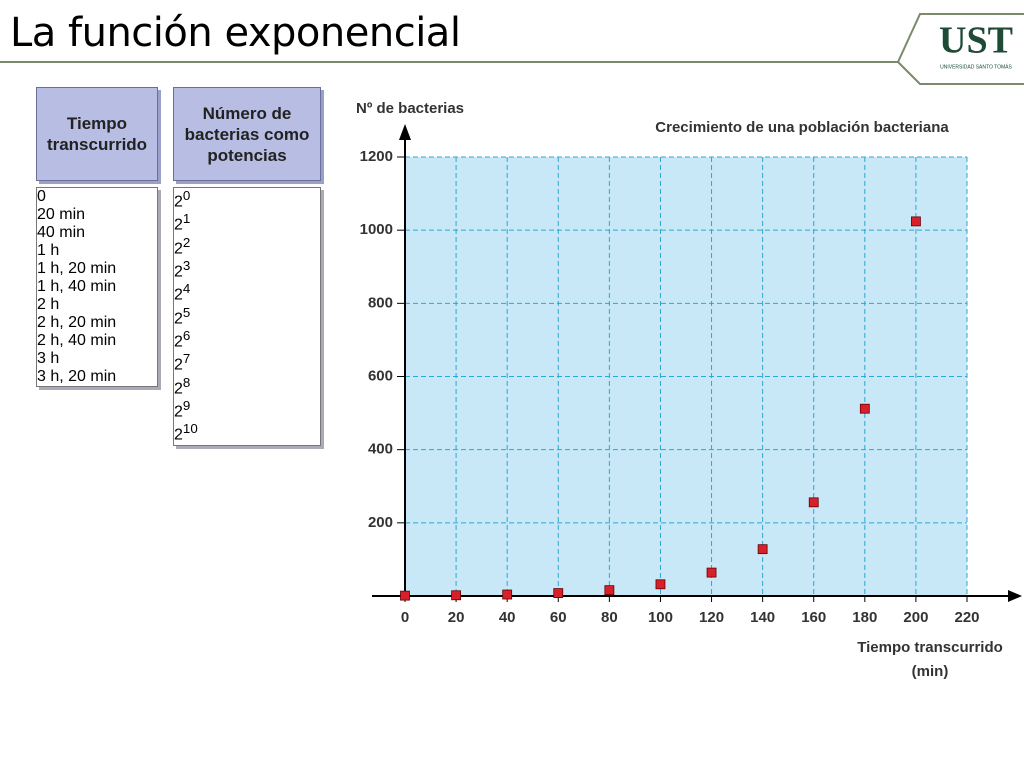  Describe the element at coordinates (61, 232) in the screenshot. I see `table-cell: 40 min` at that location.